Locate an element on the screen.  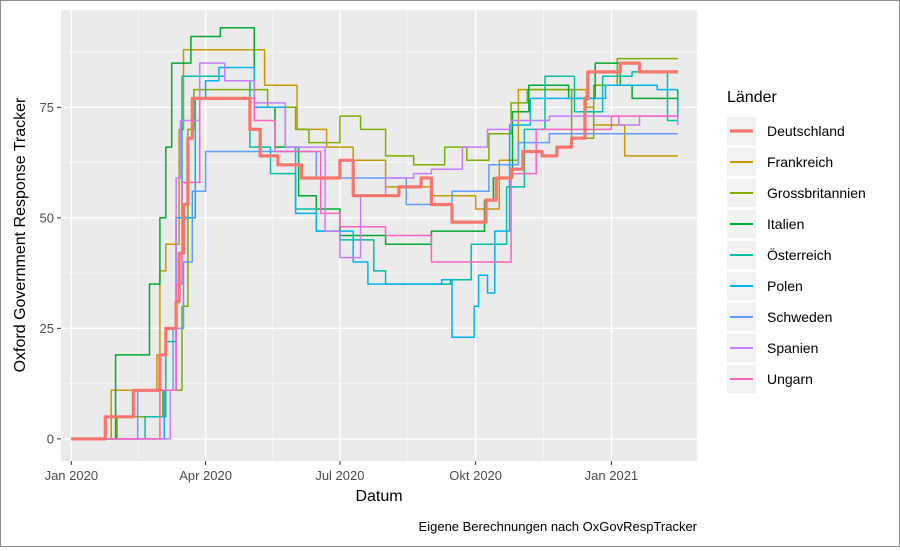
y-tick-label: 75 is located at coordinates (47, 107).